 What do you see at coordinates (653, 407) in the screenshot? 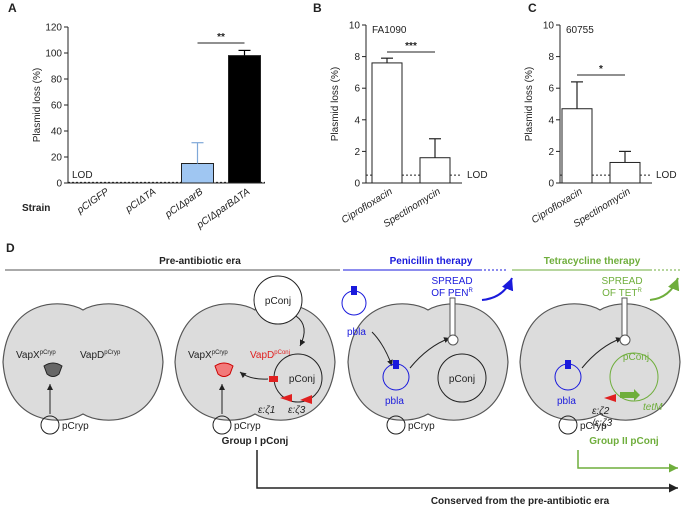
I see `label: tetM` at bounding box center [653, 407].